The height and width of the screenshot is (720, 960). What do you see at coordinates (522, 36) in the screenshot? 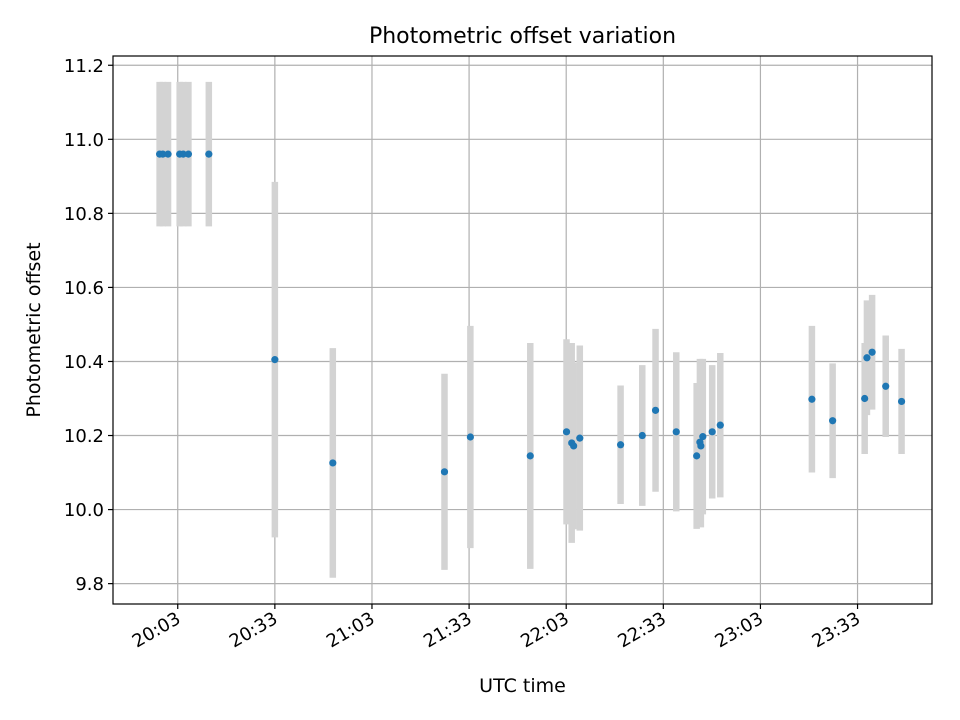
I see `chart-title: Photometric offset variation` at bounding box center [522, 36].